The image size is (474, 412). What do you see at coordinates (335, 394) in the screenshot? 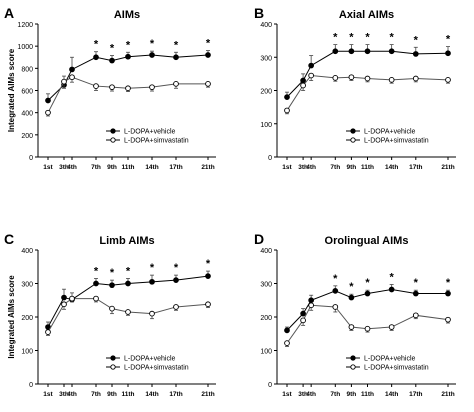
I see `x-tick-label: 7th` at bounding box center [335, 394].